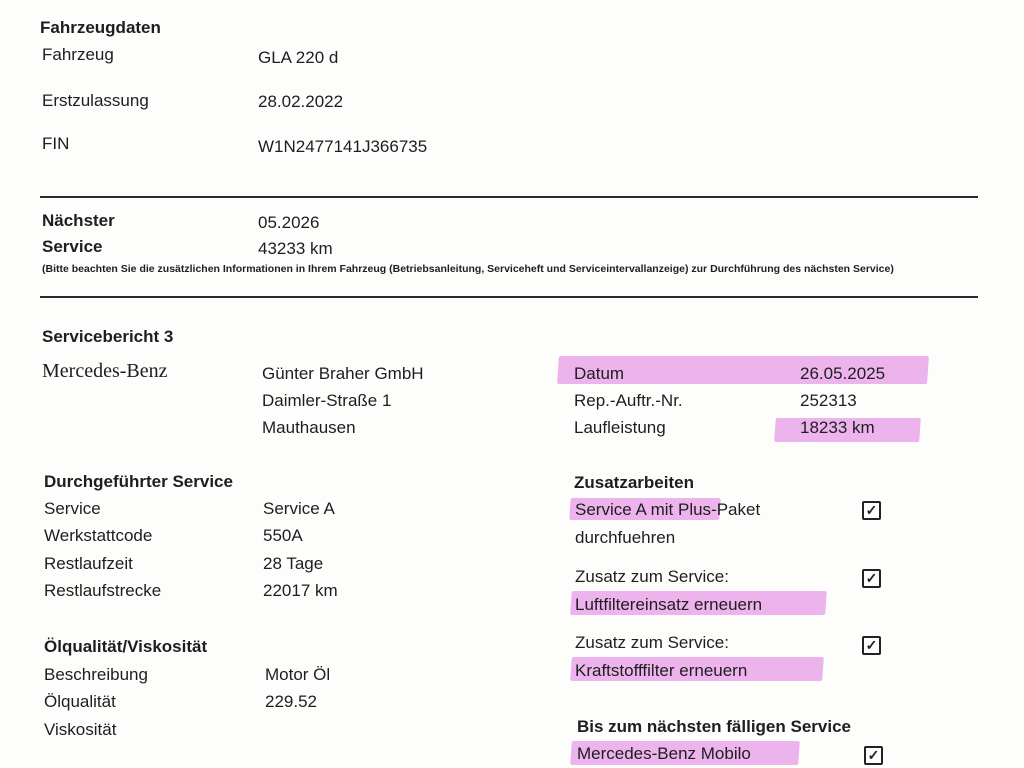 Image resolution: width=1024 pixels, height=768 pixels. What do you see at coordinates (599, 373) in the screenshot?
I see `label-date: Datum` at bounding box center [599, 373].